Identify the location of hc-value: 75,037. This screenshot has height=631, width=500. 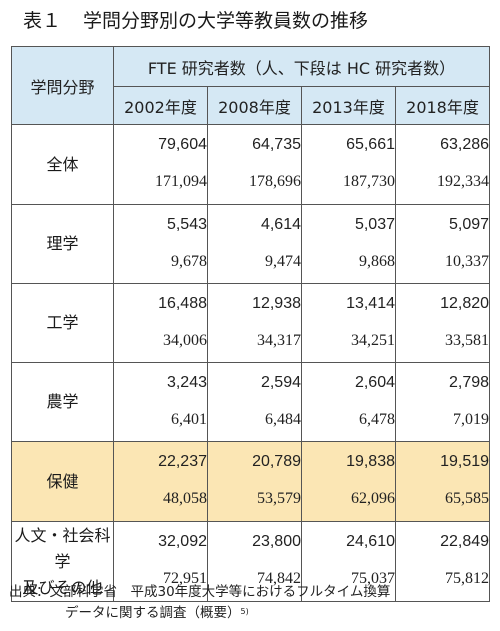
(373, 578).